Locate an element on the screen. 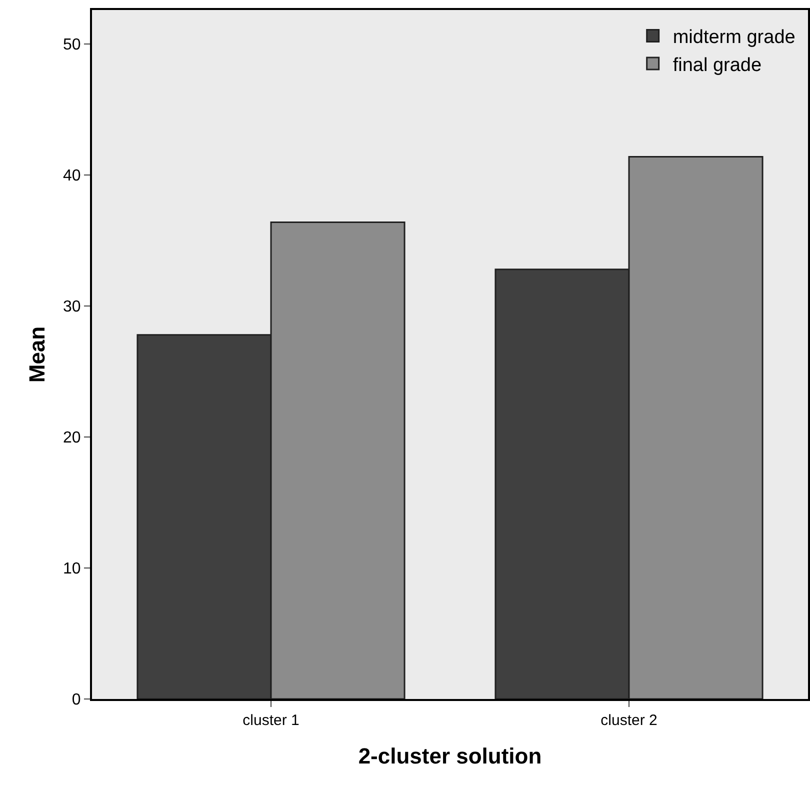 This screenshot has width=810, height=787. y-tick-label: 10 is located at coordinates (72, 569).